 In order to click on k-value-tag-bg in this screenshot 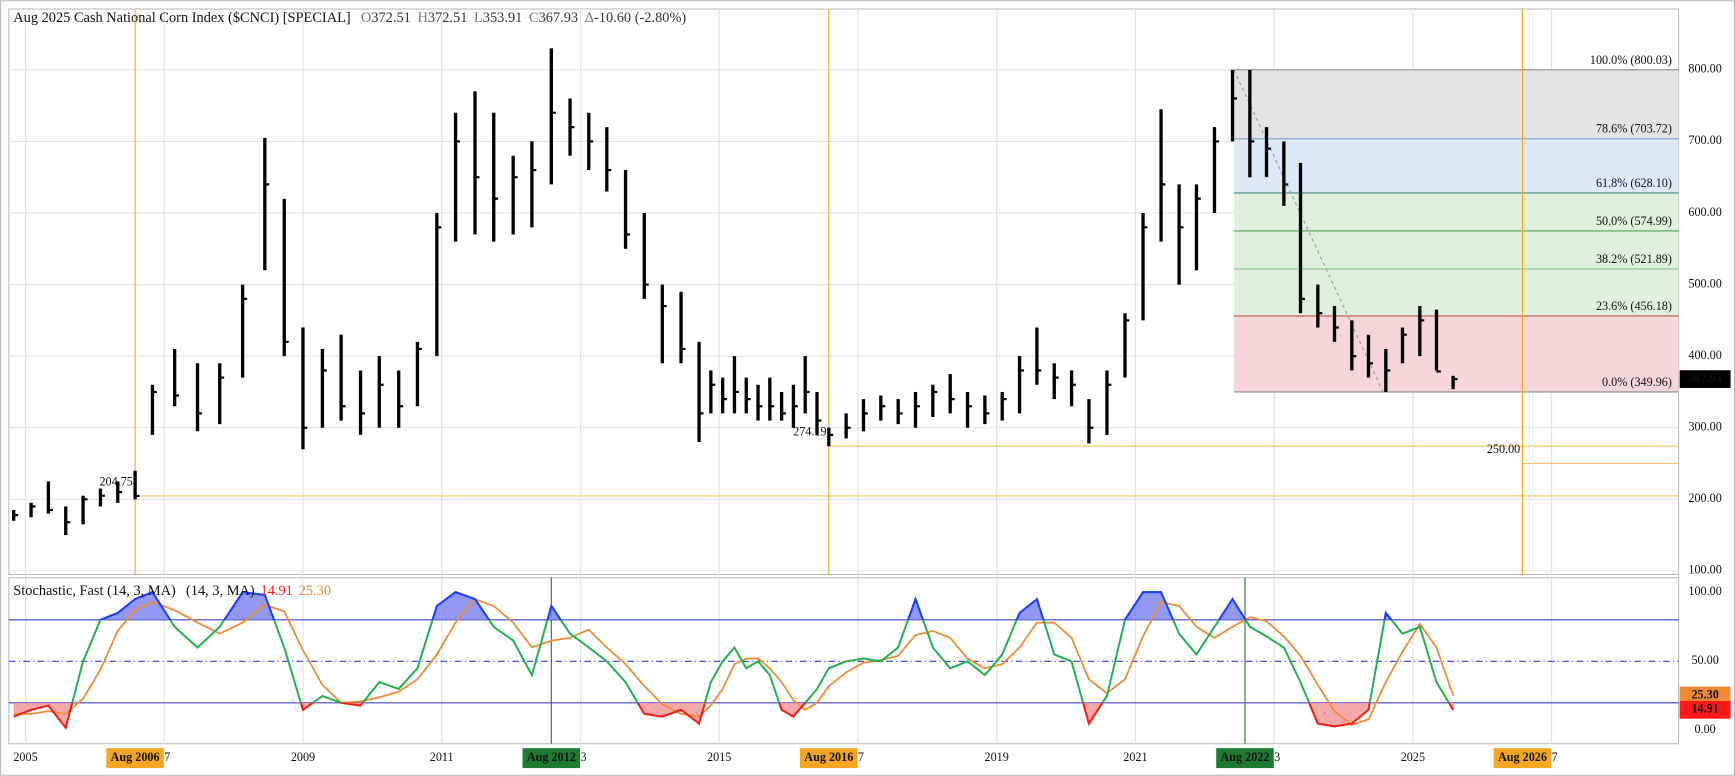, I will do `click(1705, 709)`.